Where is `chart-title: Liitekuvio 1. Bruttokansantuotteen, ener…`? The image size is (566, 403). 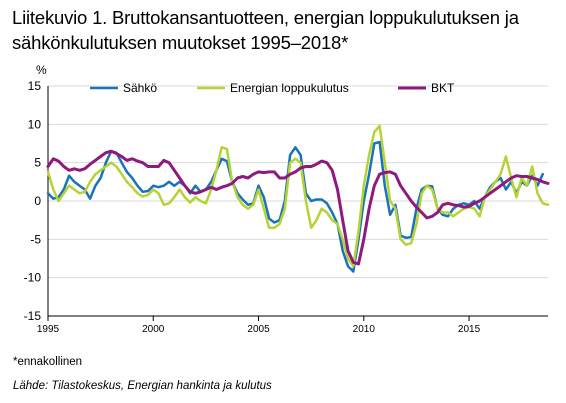
chart-title: Liitekuvio 1. Bruttokansantuotteen, ener… is located at coordinates (265, 30).